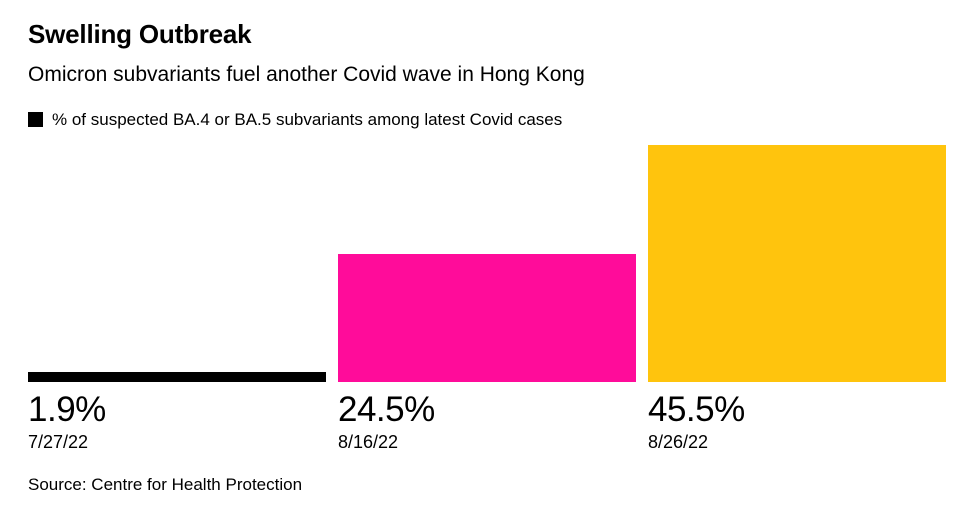 The image size is (972, 524). What do you see at coordinates (678, 442) in the screenshot?
I see `bar-date-label: 8/26/22` at bounding box center [678, 442].